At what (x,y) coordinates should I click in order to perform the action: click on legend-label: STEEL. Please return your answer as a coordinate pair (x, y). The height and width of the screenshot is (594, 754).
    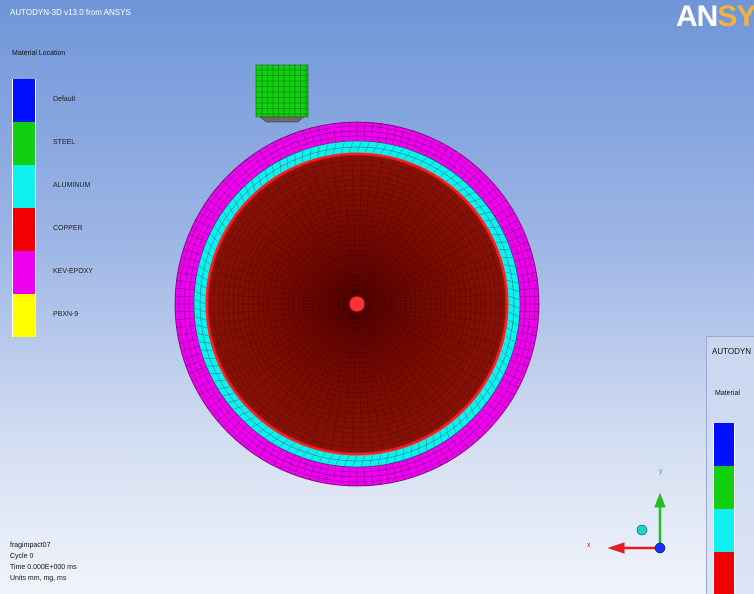
    Looking at the image, I should click on (64, 142).